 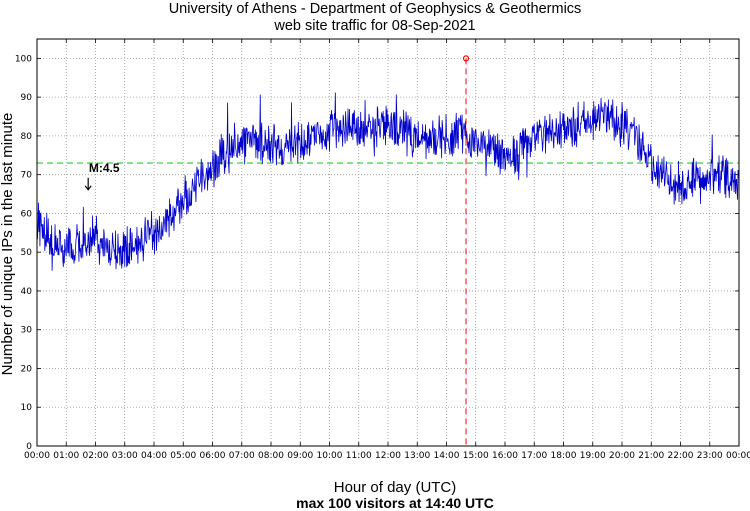 What do you see at coordinates (29, 447) in the screenshot?
I see `y-tick-label: 0` at bounding box center [29, 447].